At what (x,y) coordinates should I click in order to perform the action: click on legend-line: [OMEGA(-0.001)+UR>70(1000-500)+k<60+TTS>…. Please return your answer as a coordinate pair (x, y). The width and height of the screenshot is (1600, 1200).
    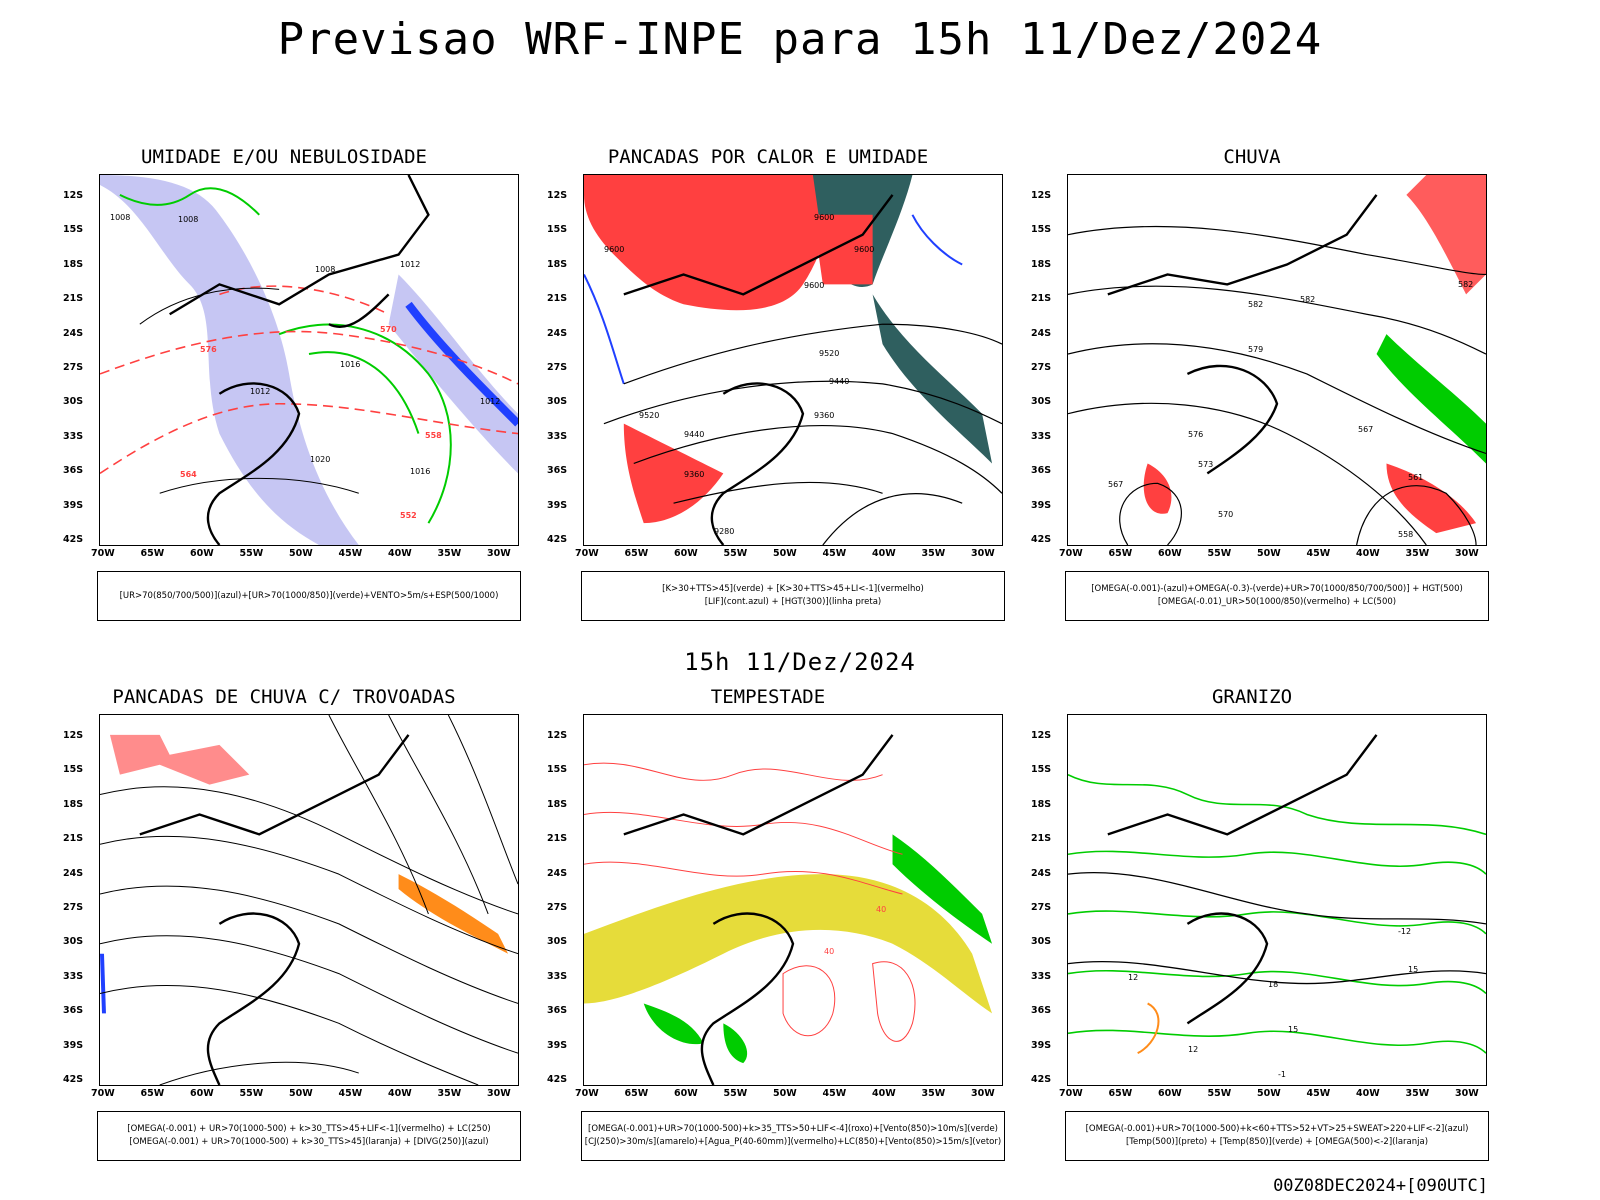
    Looking at the image, I should click on (1277, 1129).